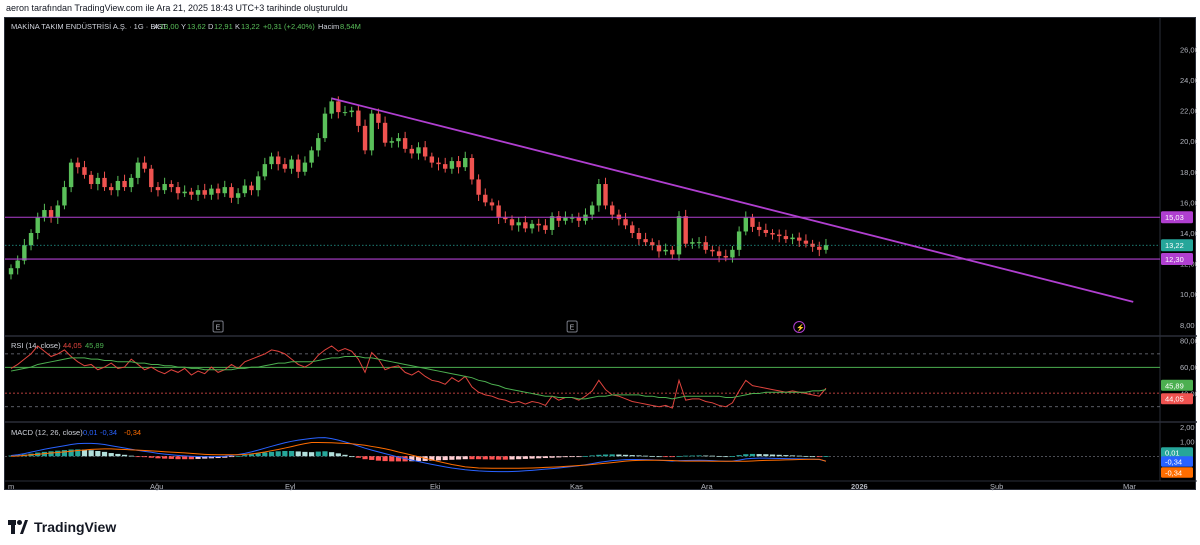  I want to click on macd-panel: 2,001,000,01-0,34-0,34, so click(600, 450).